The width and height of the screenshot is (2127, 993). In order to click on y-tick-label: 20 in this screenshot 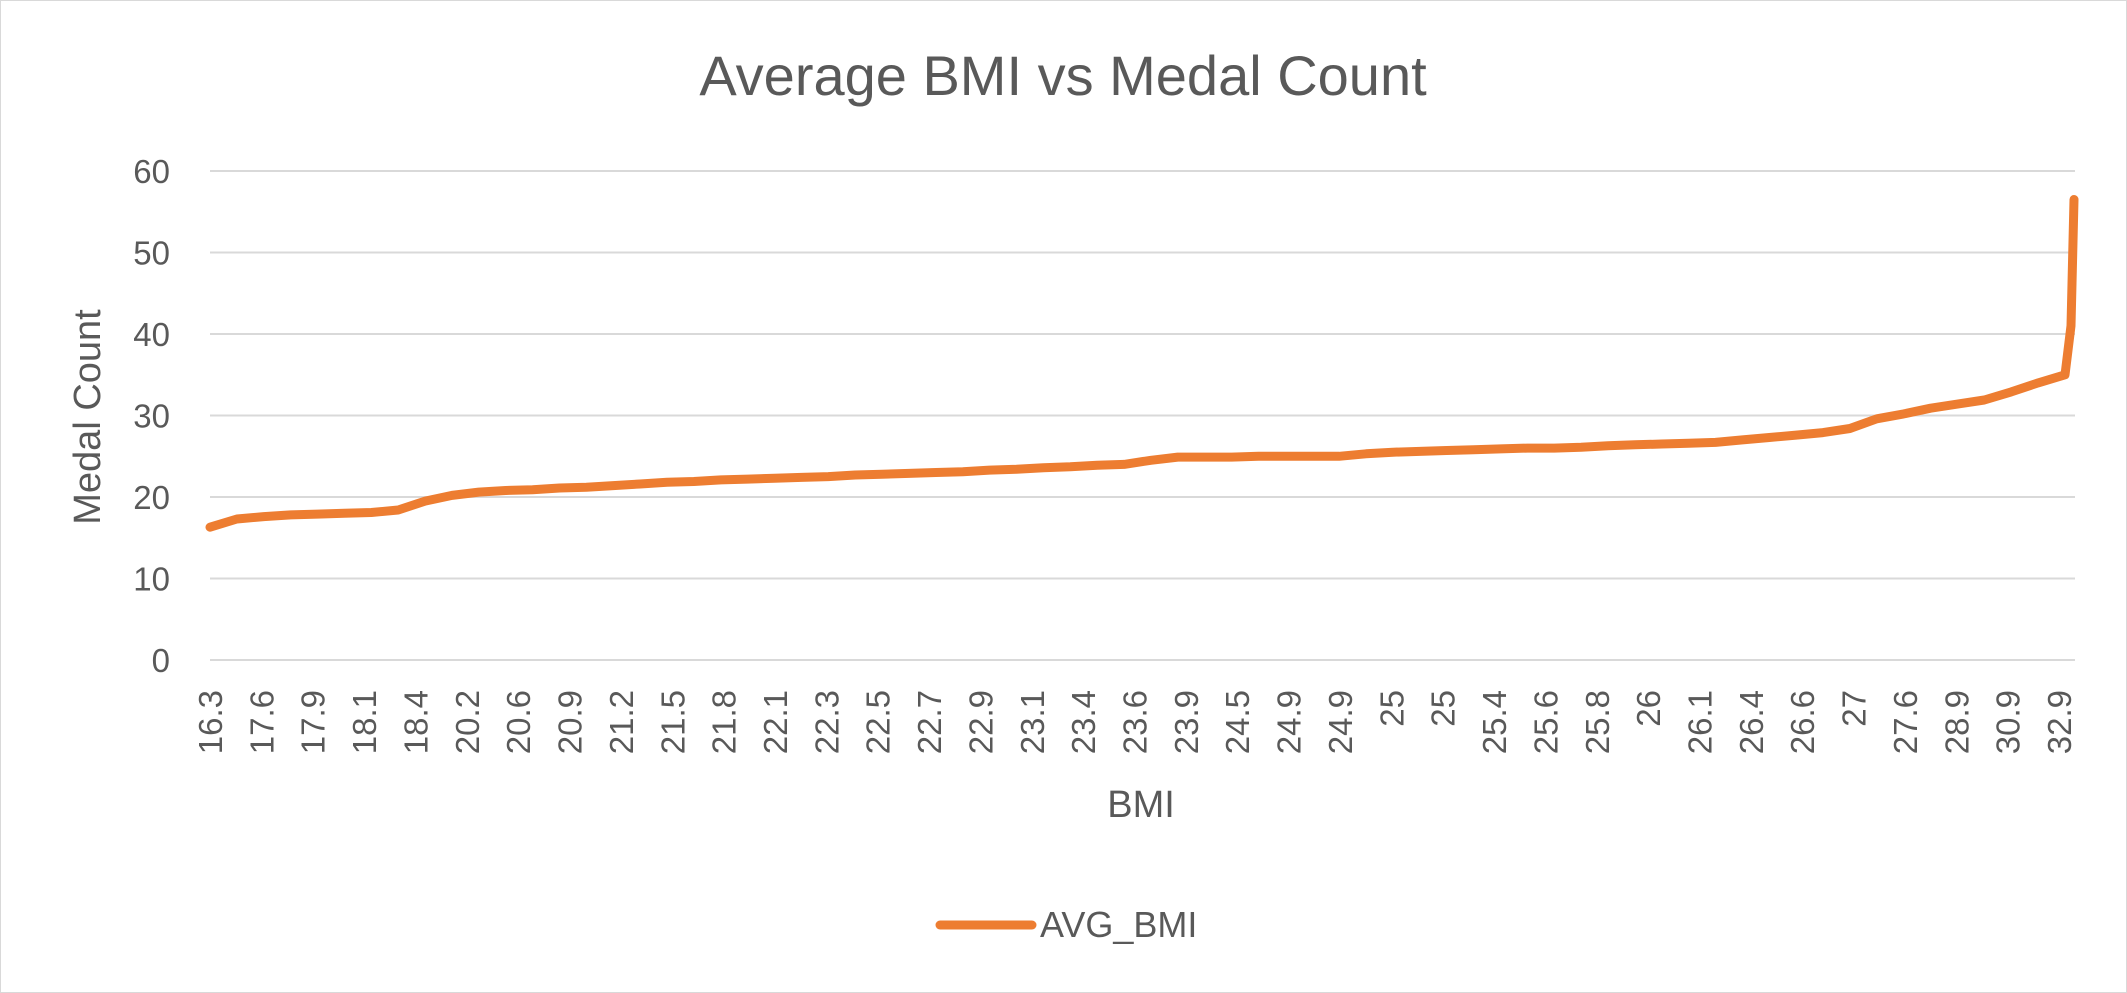, I will do `click(151, 497)`.